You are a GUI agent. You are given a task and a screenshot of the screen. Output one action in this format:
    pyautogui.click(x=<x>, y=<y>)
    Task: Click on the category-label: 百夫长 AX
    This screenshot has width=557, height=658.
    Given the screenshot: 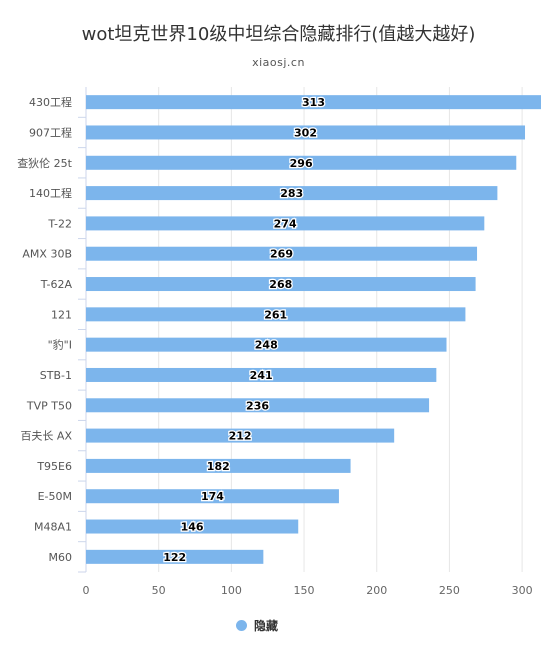 What is the action you would take?
    pyautogui.click(x=46, y=436)
    